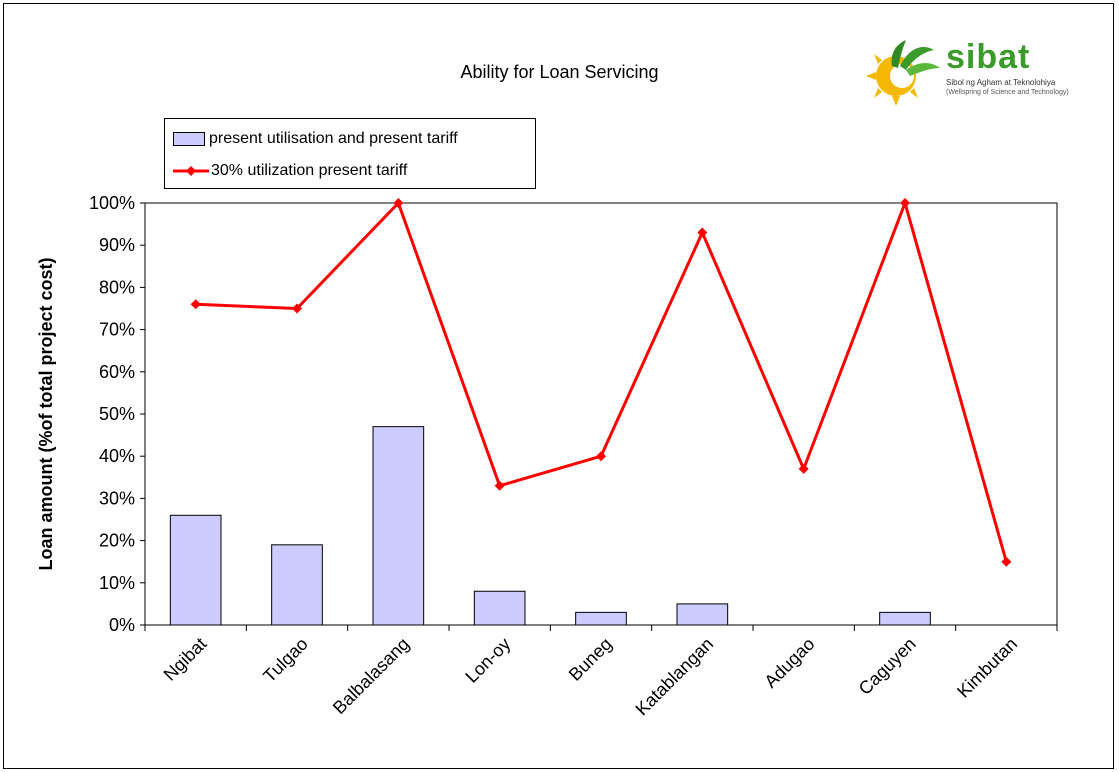  Describe the element at coordinates (117, 372) in the screenshot. I see `y-tick-label: 60%` at that location.